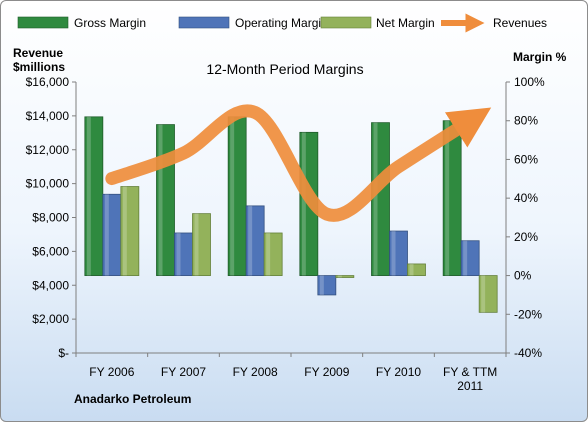 This screenshot has height=422, width=588. Describe the element at coordinates (526, 121) in the screenshot. I see `right-tick-label: 80%` at that location.